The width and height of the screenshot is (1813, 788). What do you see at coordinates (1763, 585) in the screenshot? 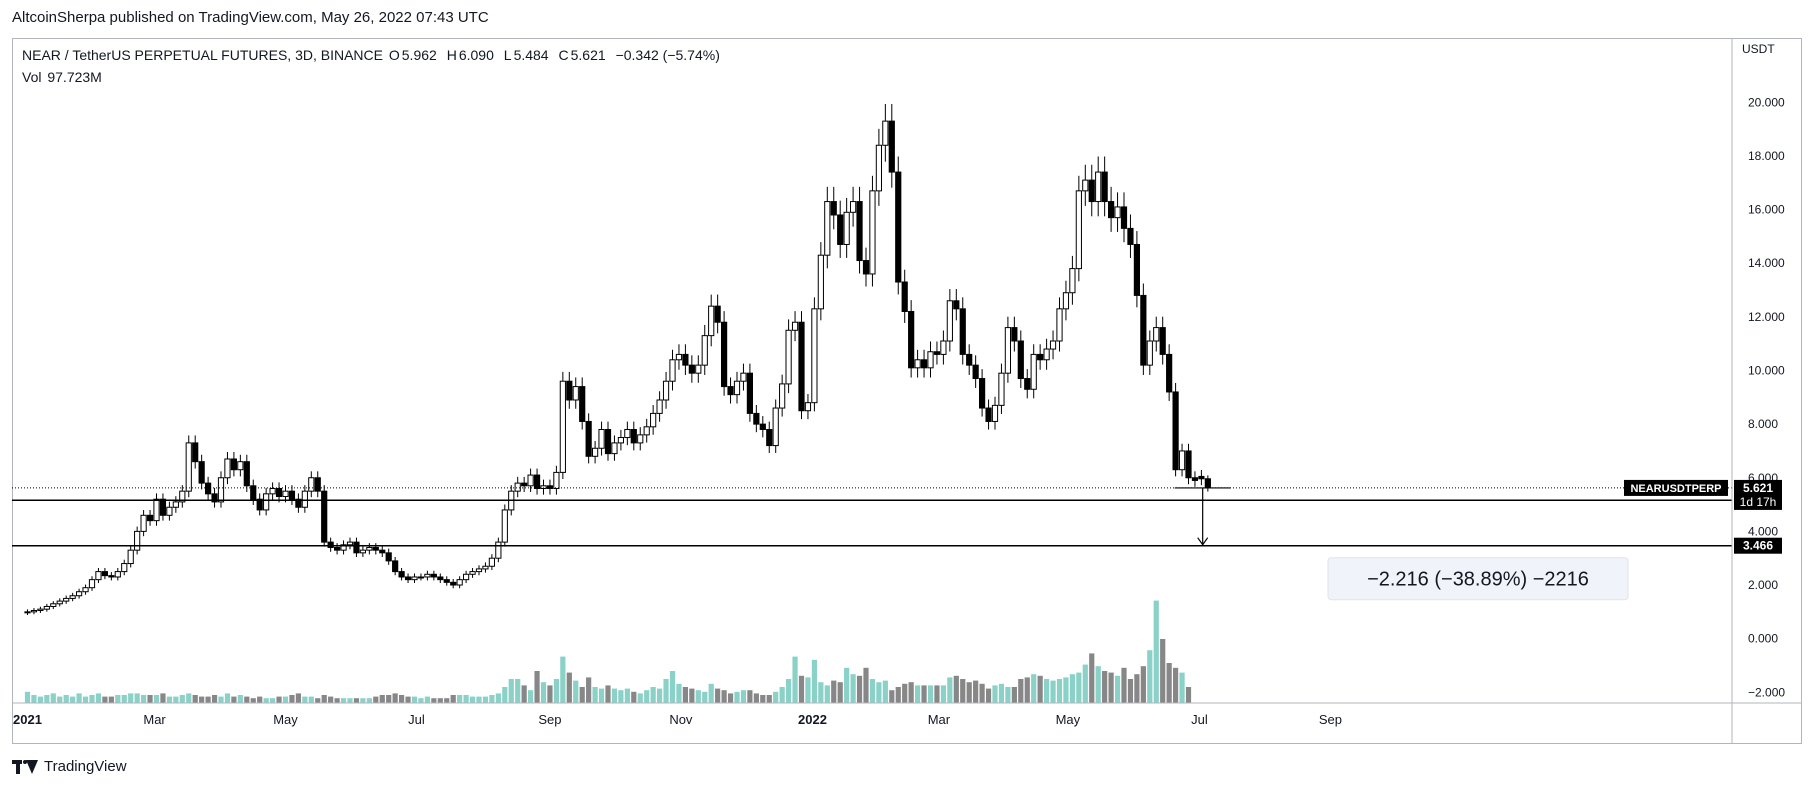
I see `price-tick-label: 2.000` at bounding box center [1763, 585].